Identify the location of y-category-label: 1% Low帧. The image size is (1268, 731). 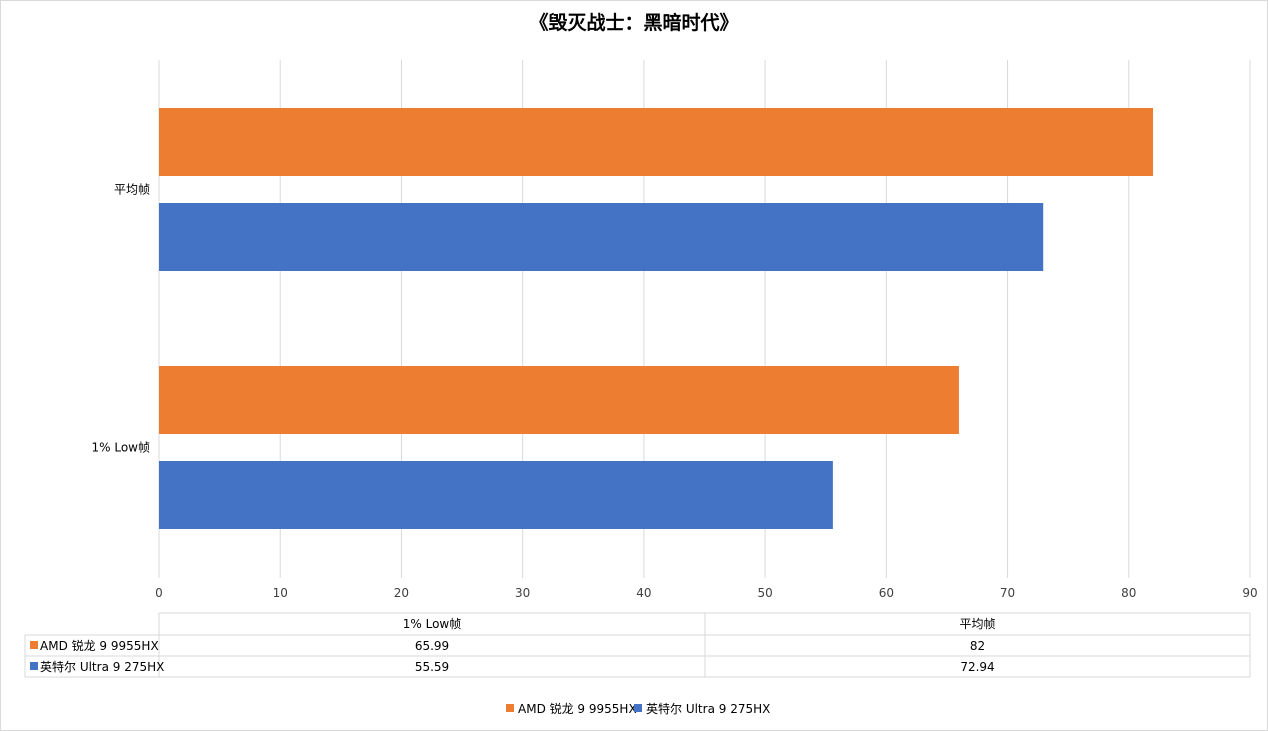
(121, 448).